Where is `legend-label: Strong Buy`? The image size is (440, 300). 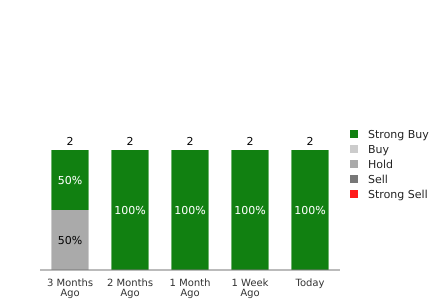
legend-label: Strong Buy is located at coordinates (399, 134).